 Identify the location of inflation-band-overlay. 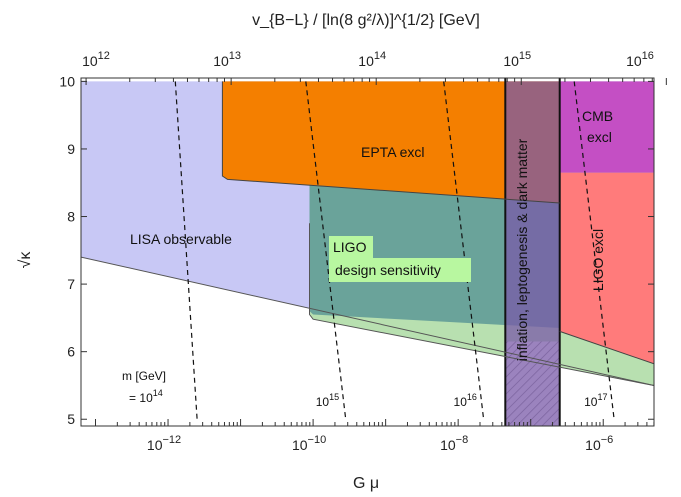
(532, 252).